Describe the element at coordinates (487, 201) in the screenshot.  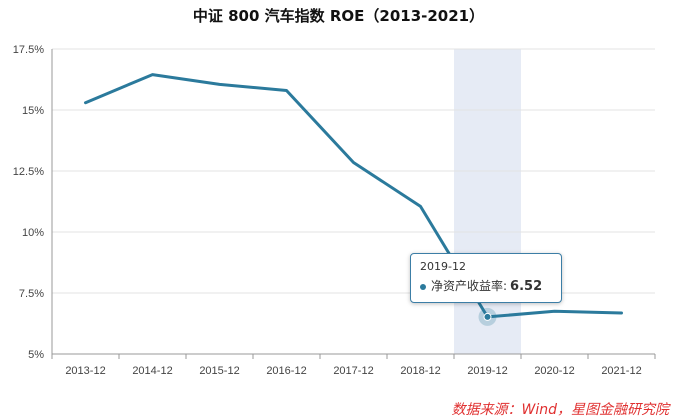
I see `highlight-band` at that location.